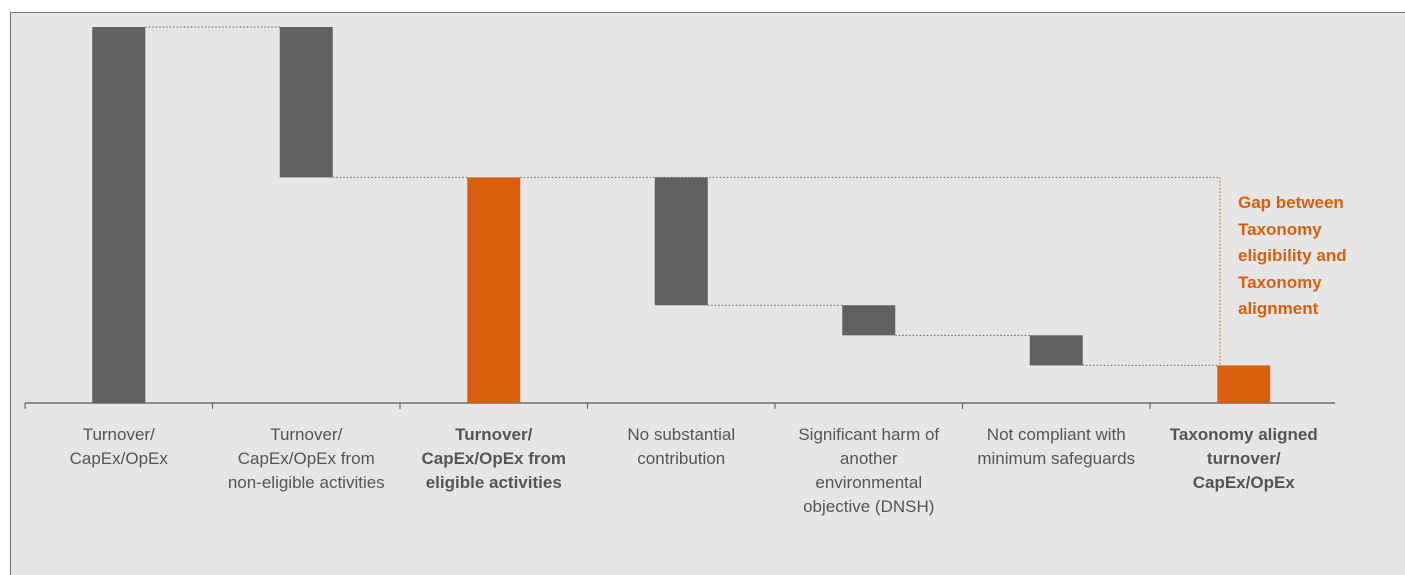 This screenshot has height=575, width=1405. I want to click on x-tick-label: No substantial contribution, so click(681, 446).